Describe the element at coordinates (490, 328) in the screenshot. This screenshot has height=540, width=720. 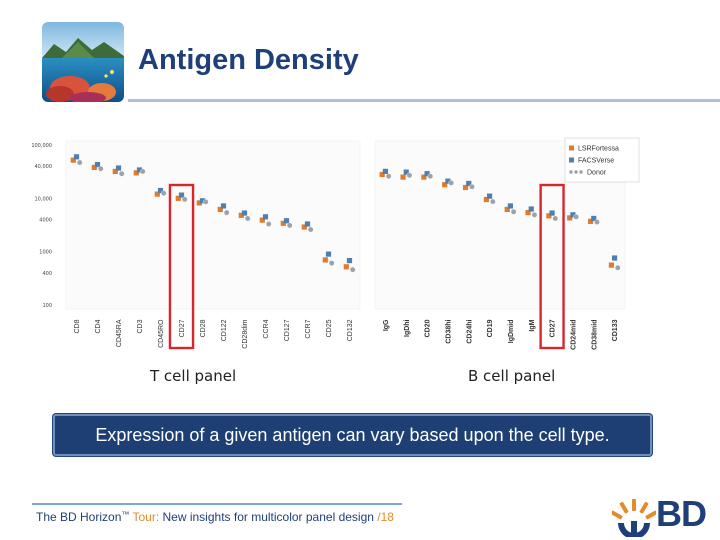
I see `x-tick-label: CD19` at that location.